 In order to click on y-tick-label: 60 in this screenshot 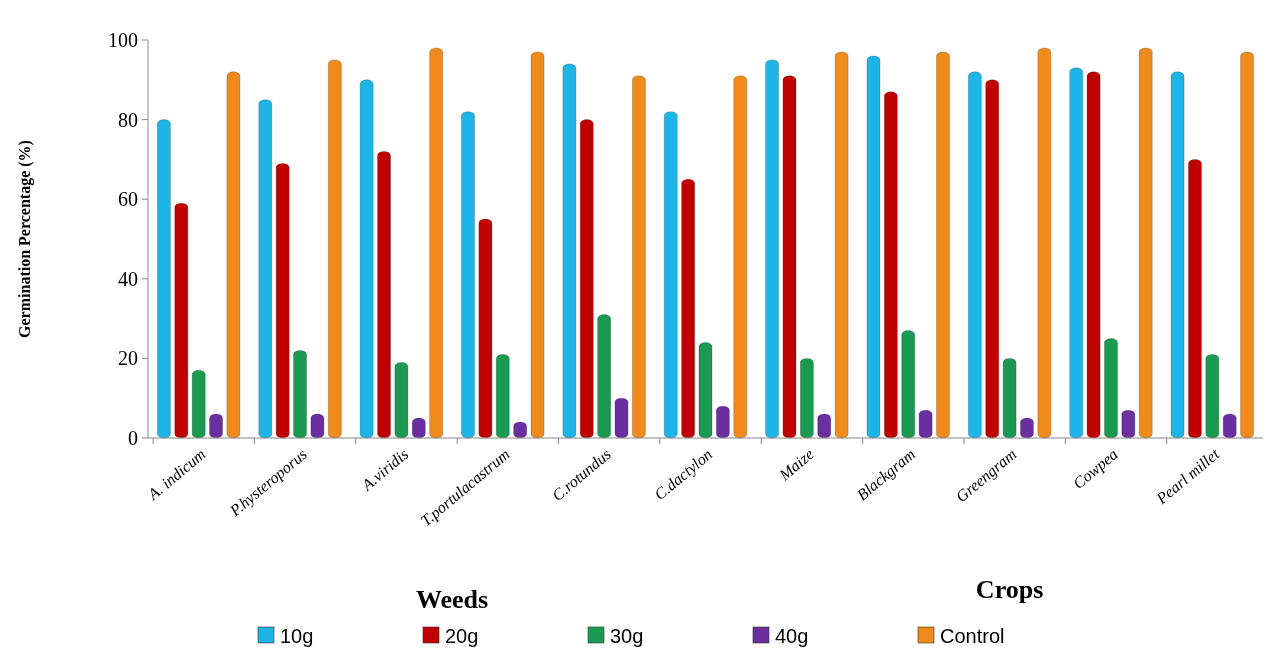, I will do `click(128, 199)`.